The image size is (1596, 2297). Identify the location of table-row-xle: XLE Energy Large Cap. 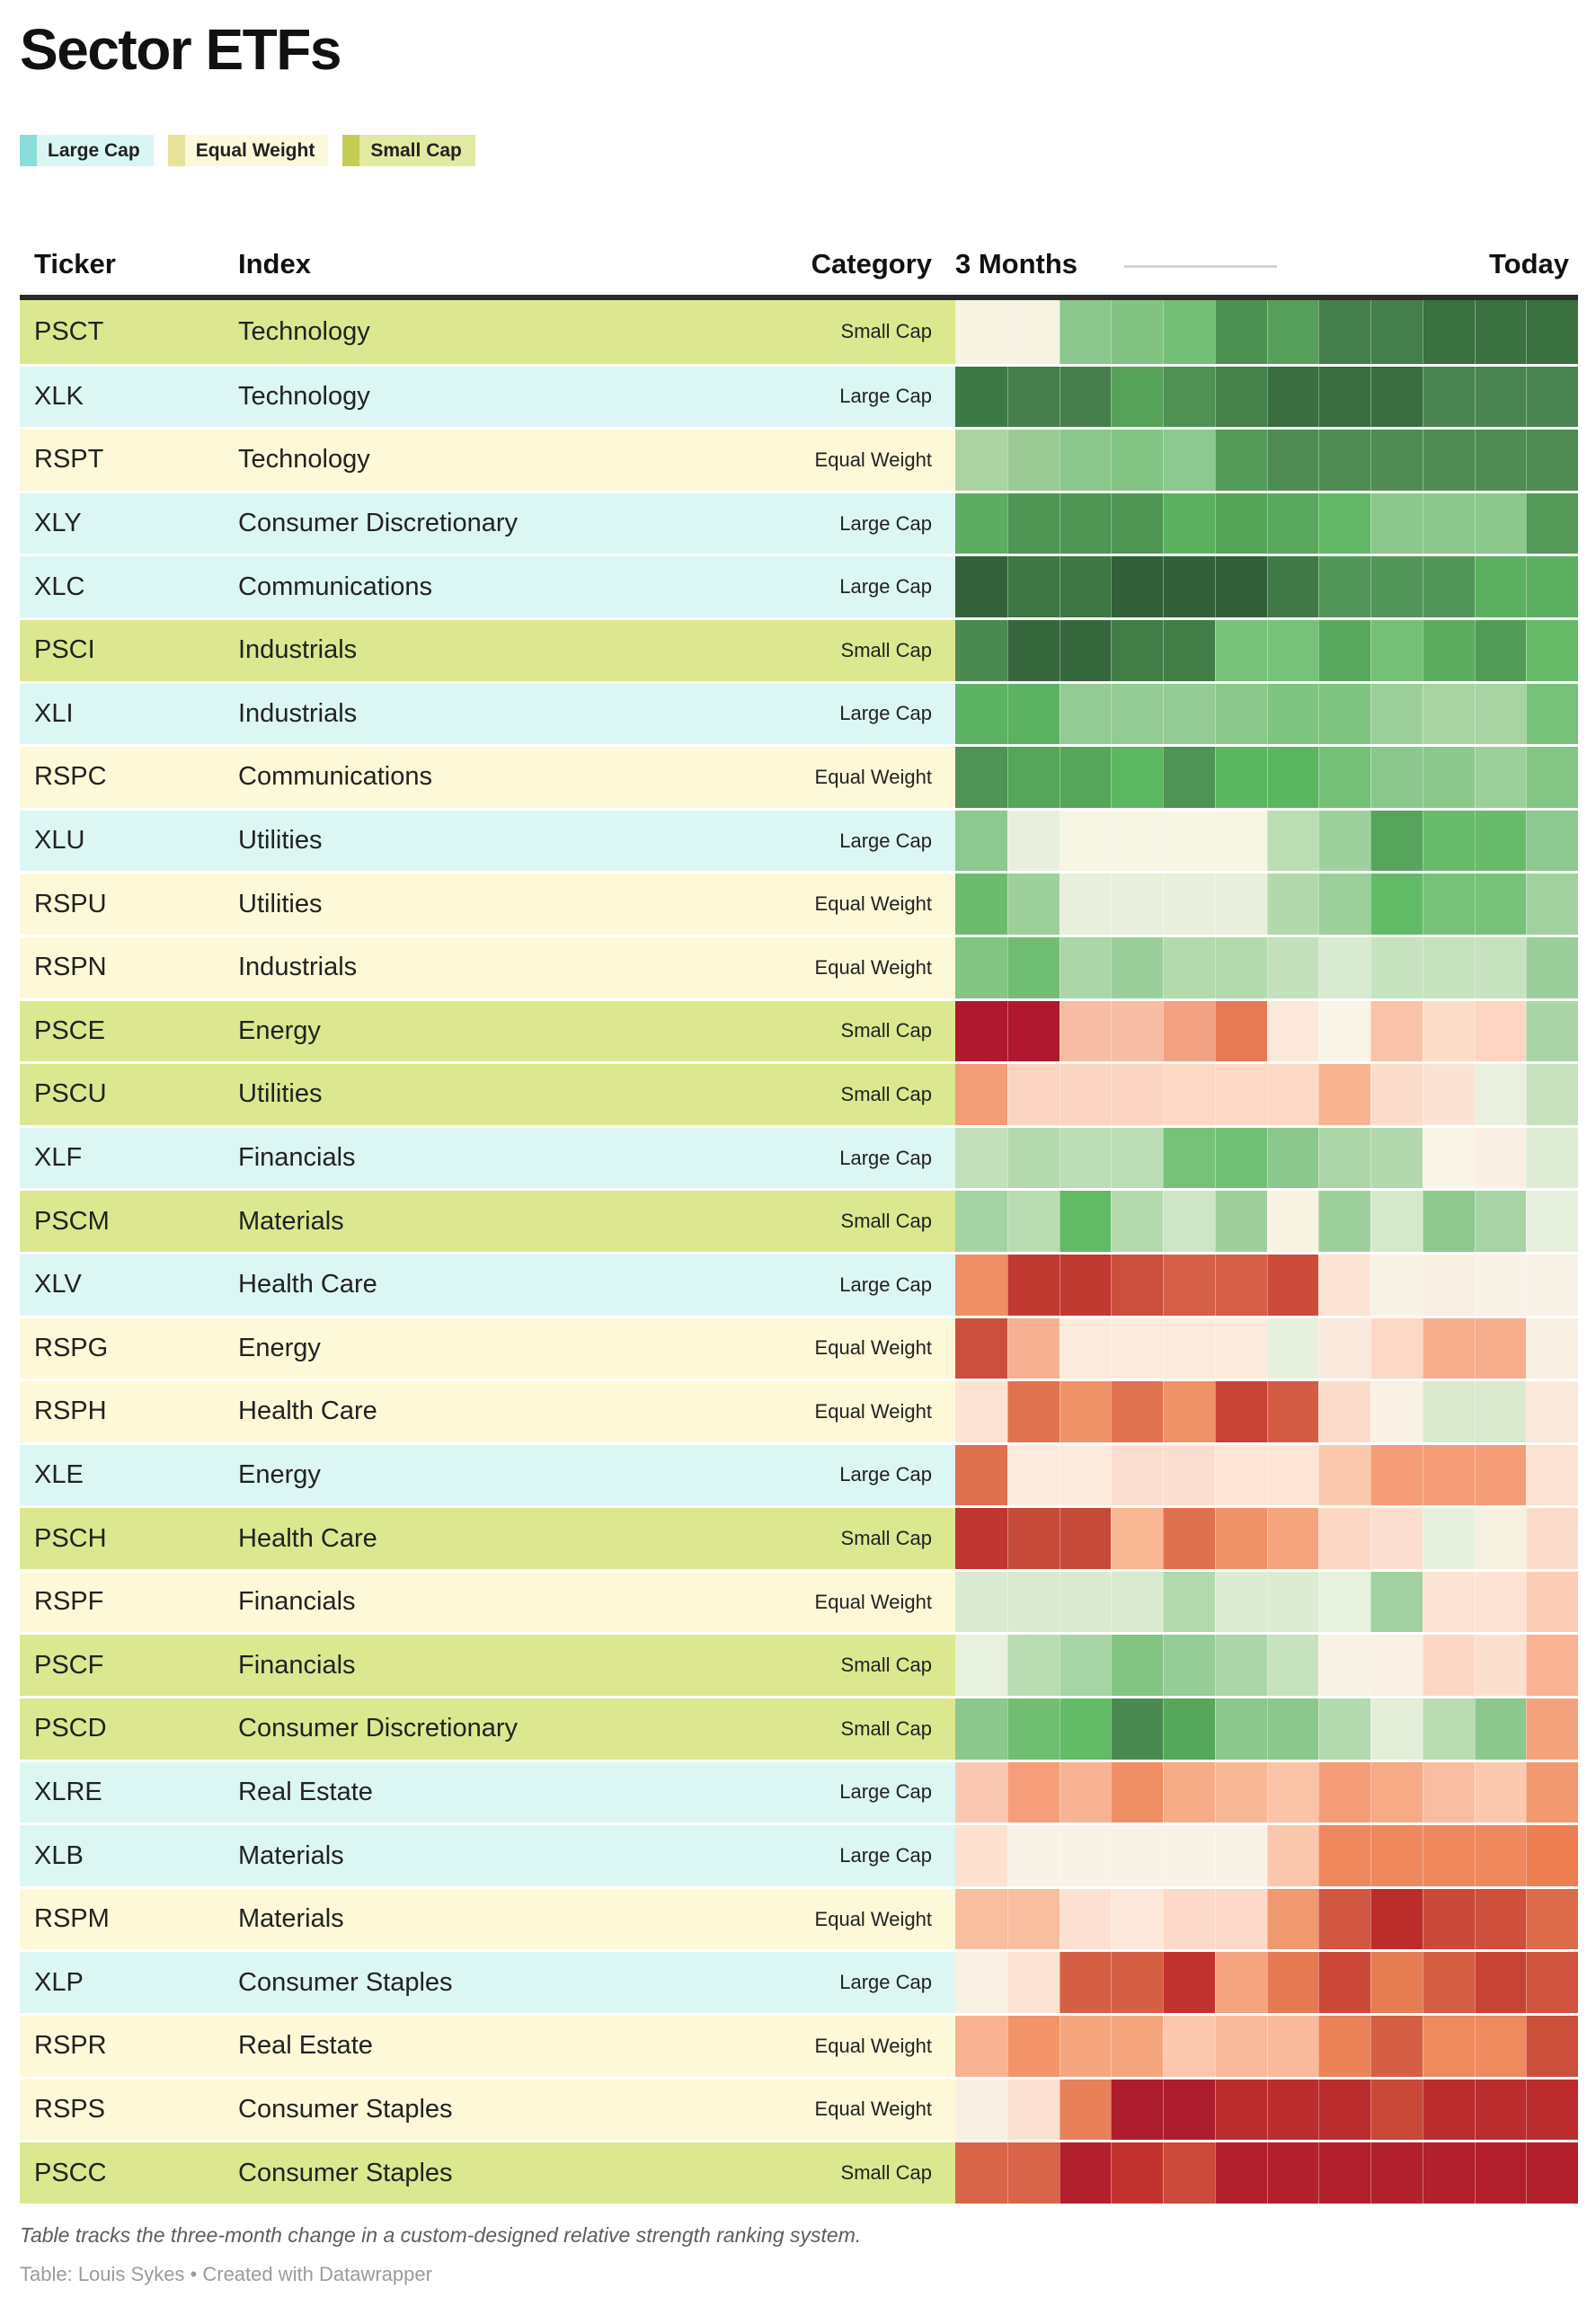
(799, 1473).